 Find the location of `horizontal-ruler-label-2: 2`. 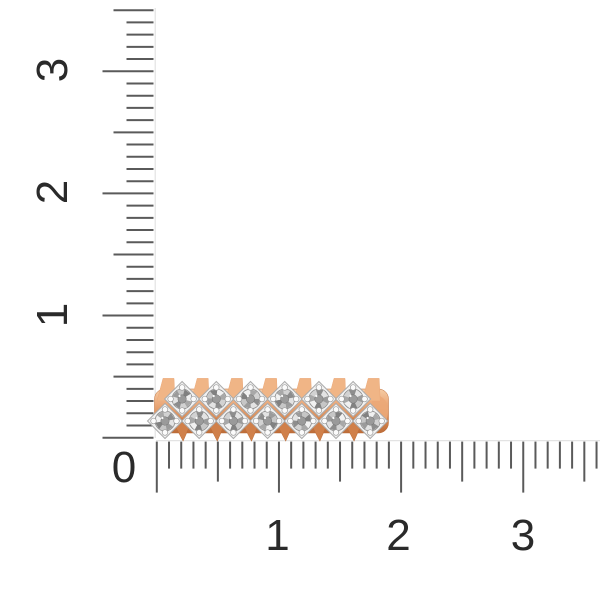

horizontal-ruler-label-2: 2 is located at coordinates (398, 535).